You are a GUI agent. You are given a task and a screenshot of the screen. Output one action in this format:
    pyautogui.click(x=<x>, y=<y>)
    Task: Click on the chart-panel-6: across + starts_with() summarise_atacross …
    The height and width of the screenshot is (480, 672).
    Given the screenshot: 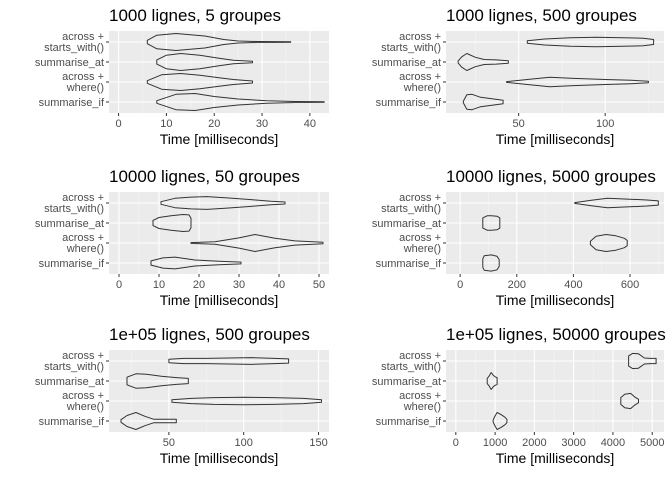 What is the action you would take?
    pyautogui.click(x=519, y=395)
    